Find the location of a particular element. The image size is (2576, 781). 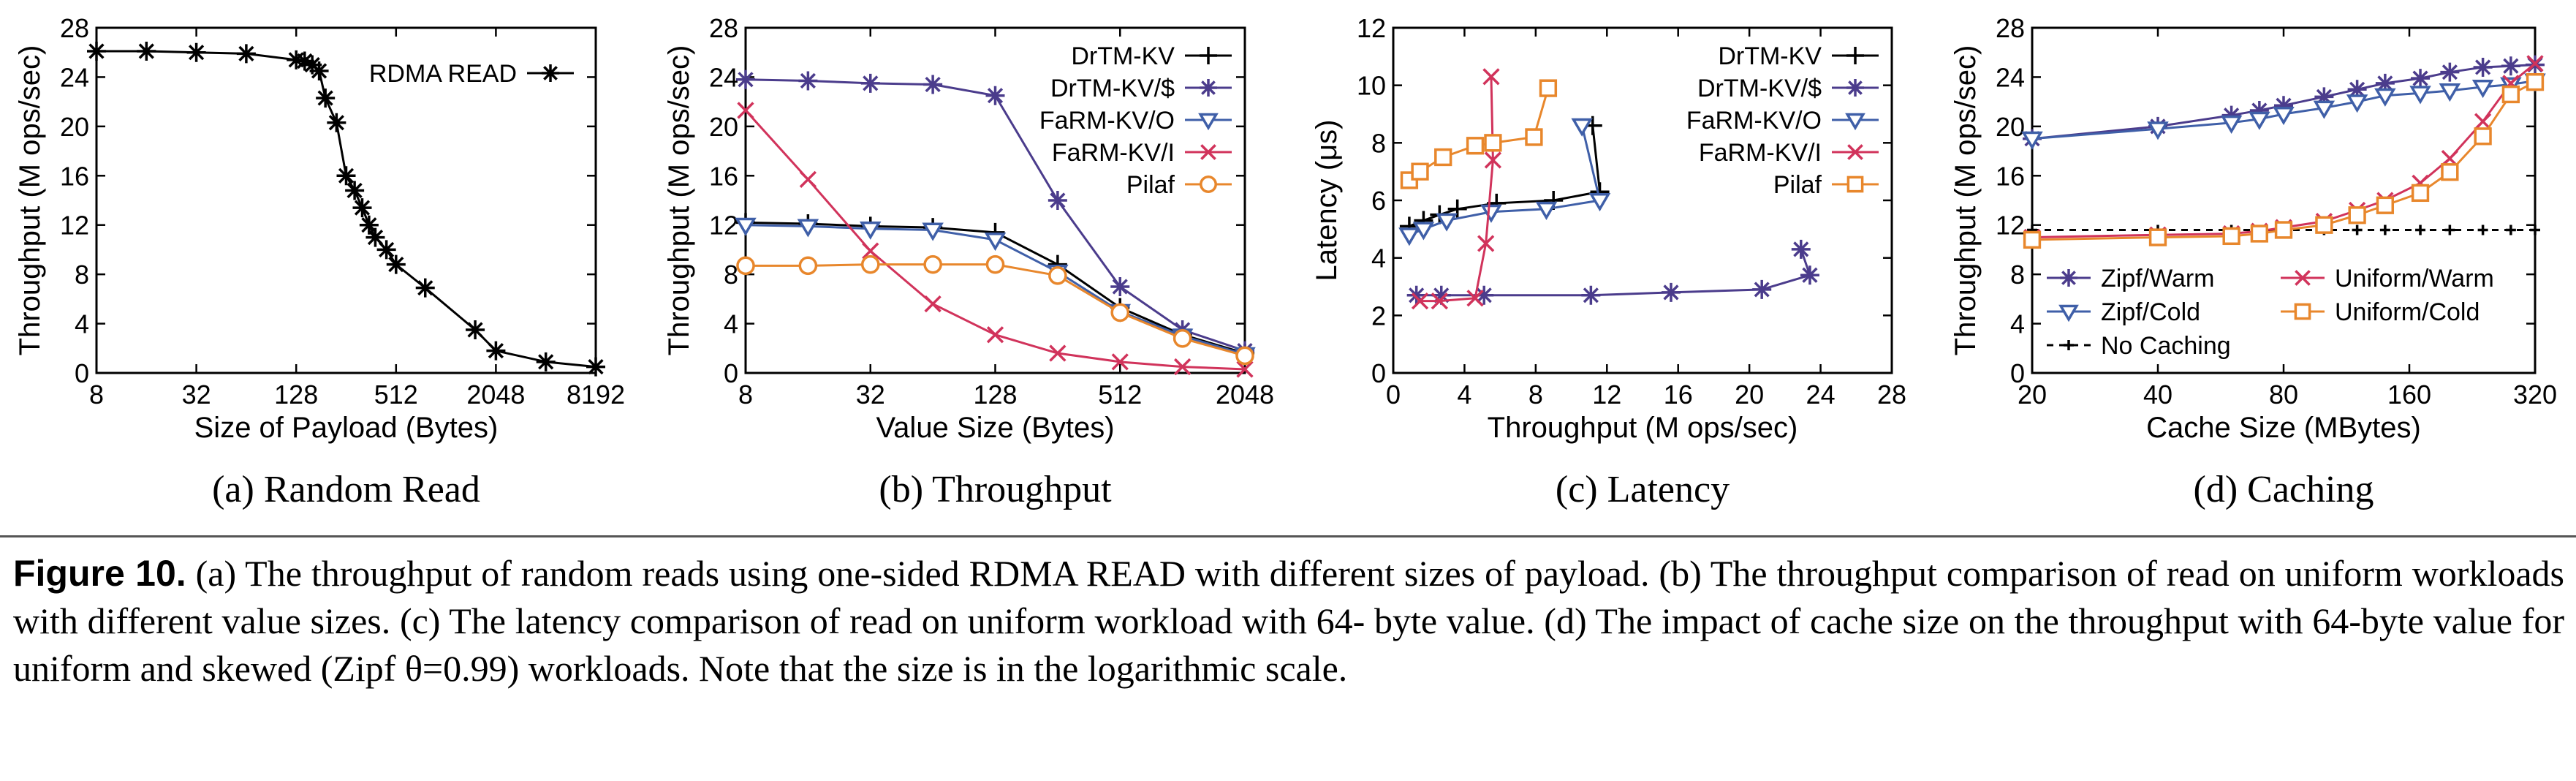

x-tick-label: 28 is located at coordinates (1891, 395).